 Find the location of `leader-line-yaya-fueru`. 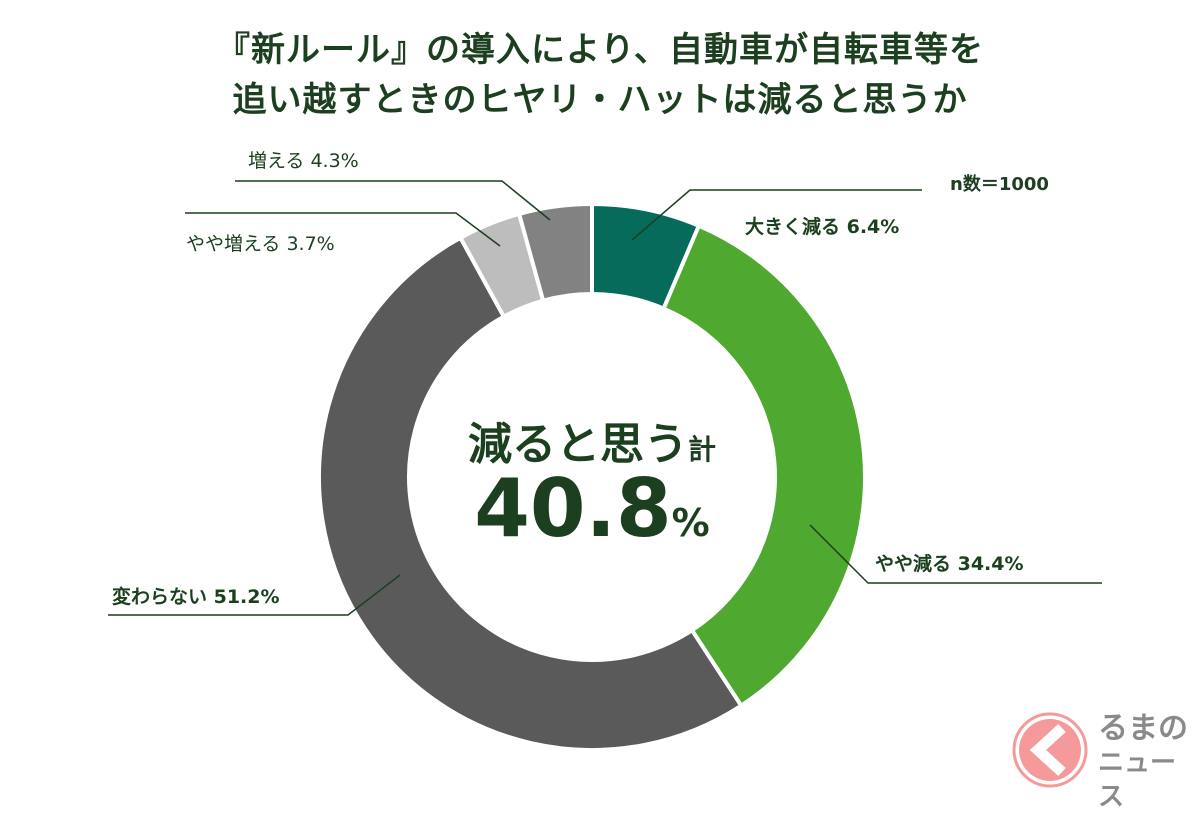

leader-line-yaya-fueru is located at coordinates (343, 229).